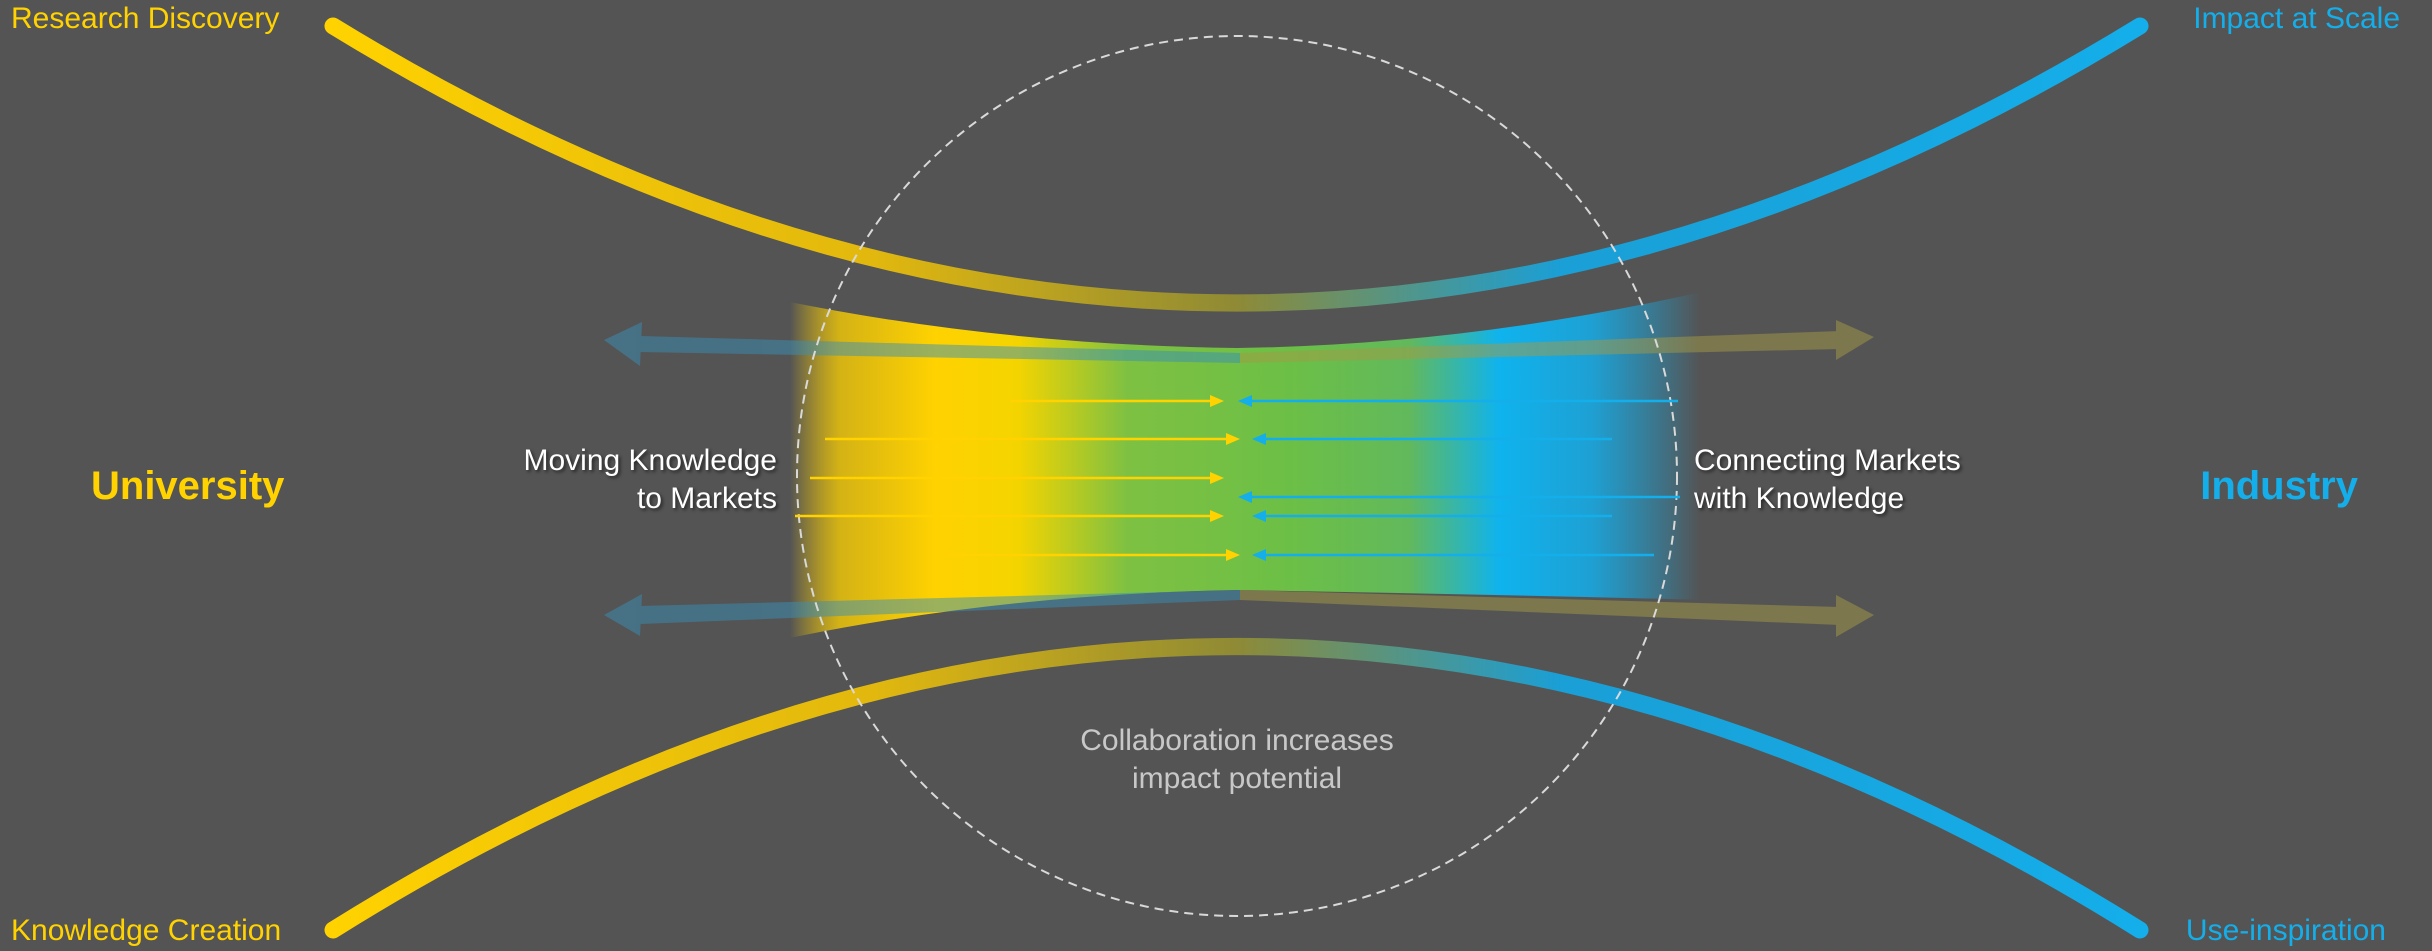 This screenshot has width=2432, height=951. What do you see at coordinates (2285, 930) in the screenshot?
I see `label-use-inspiration: Use-inspiration` at bounding box center [2285, 930].